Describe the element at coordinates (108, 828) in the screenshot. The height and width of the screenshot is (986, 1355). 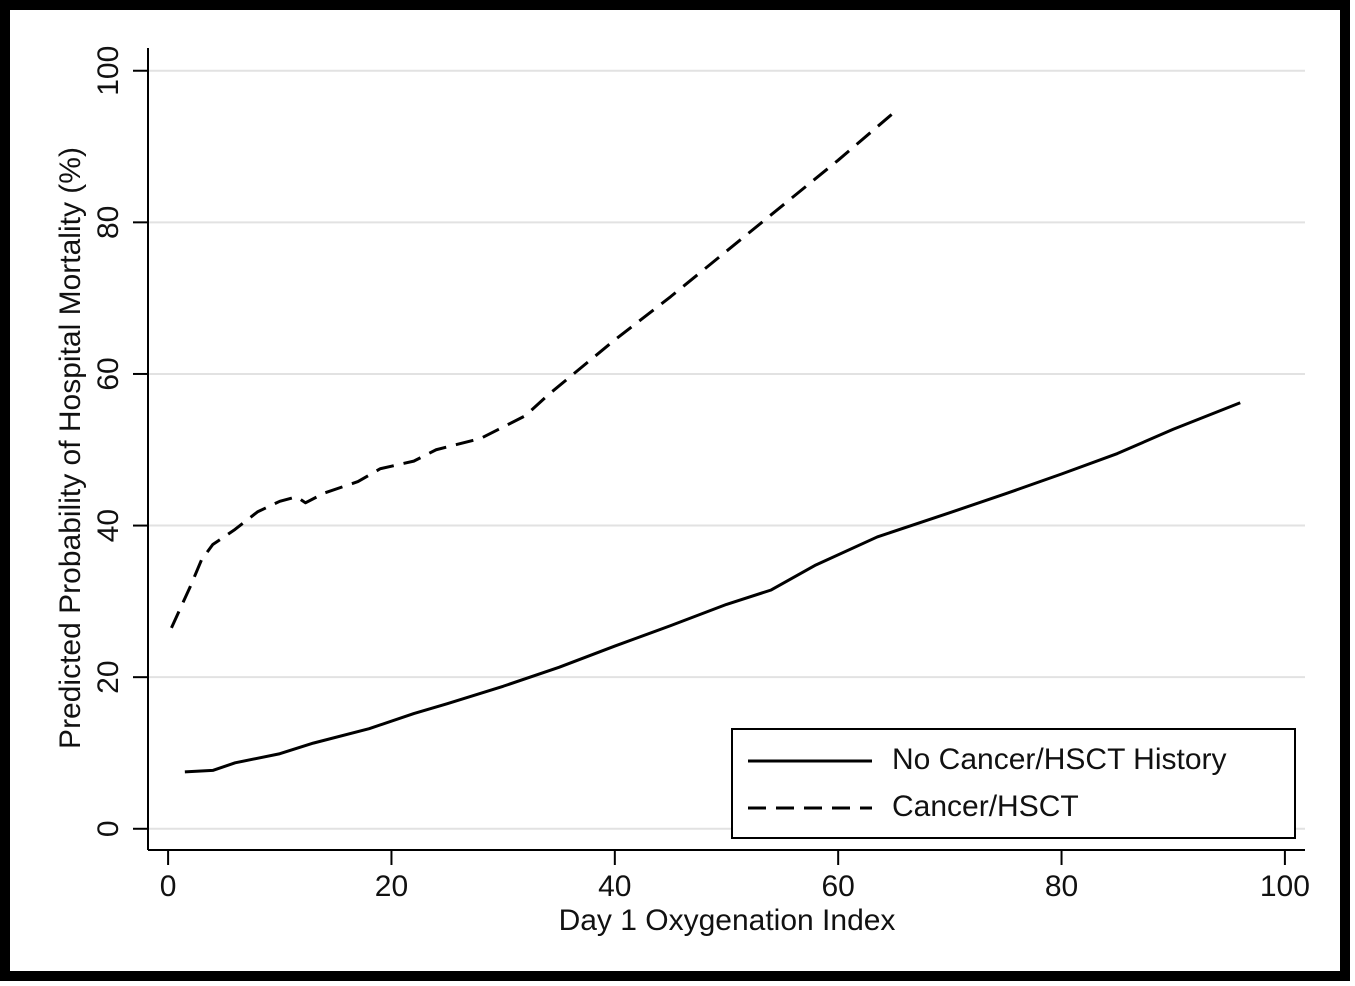
I see `y-tick-label: 0` at that location.